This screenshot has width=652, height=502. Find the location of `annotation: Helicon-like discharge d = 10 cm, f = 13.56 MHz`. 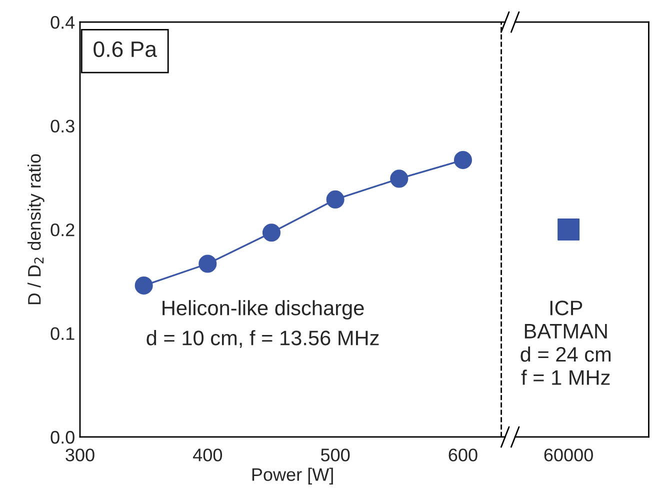

annotation: Helicon-like discharge d = 10 cm, f = 13.56 MHz is located at coordinates (262, 324).